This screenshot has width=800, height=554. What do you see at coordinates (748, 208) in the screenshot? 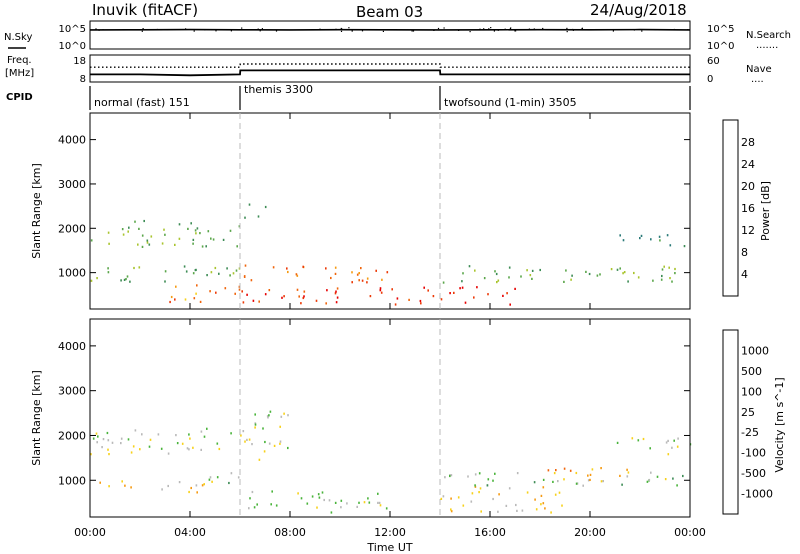
I see `colorbar-tick: 16` at bounding box center [748, 208].